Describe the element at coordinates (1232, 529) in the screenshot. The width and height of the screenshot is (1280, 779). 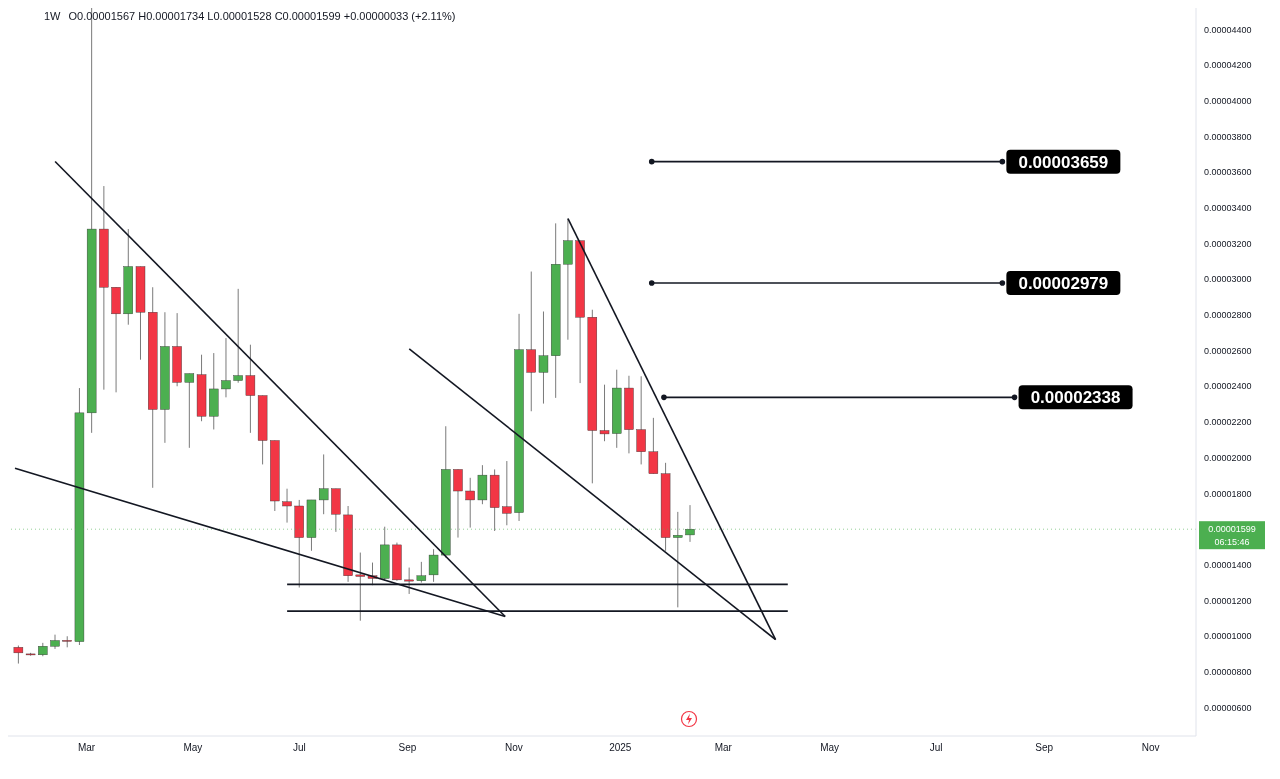
I see `ref-line-label: 0.00001599` at that location.